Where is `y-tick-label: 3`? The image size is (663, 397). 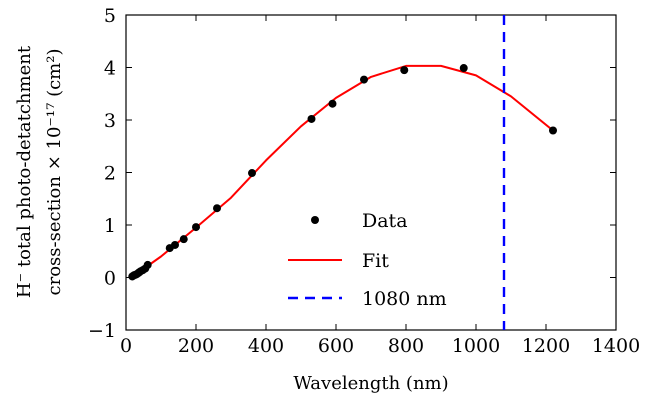
y-tick-label: 3 is located at coordinates (110, 121).